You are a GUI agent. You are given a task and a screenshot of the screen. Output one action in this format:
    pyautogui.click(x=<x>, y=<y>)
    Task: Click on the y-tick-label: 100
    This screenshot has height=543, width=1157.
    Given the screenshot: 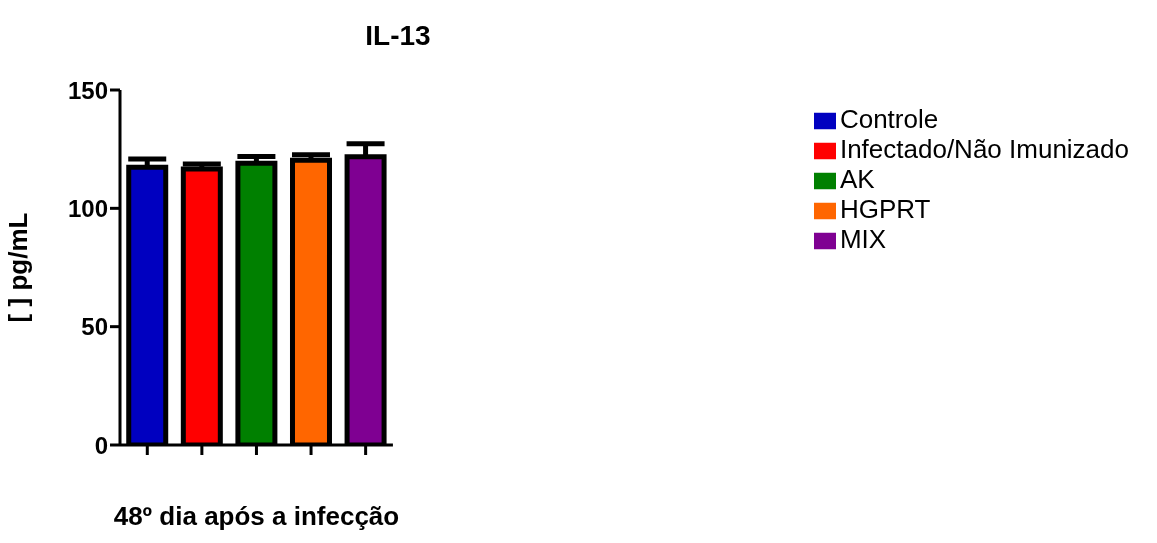 What is the action you would take?
    pyautogui.click(x=87, y=208)
    